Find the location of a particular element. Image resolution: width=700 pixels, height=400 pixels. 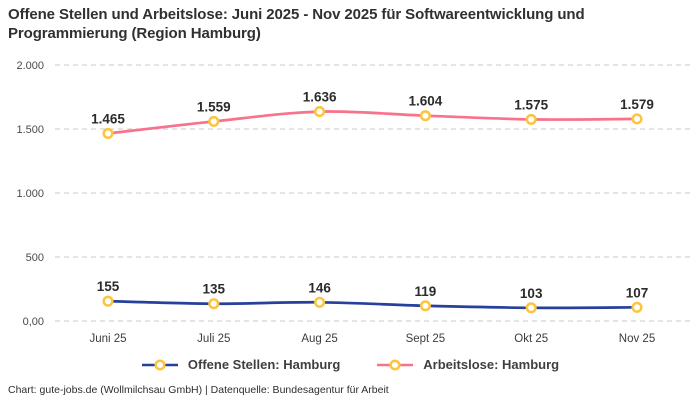

y-axis-tick-label: 1.500 is located at coordinates (30, 130).